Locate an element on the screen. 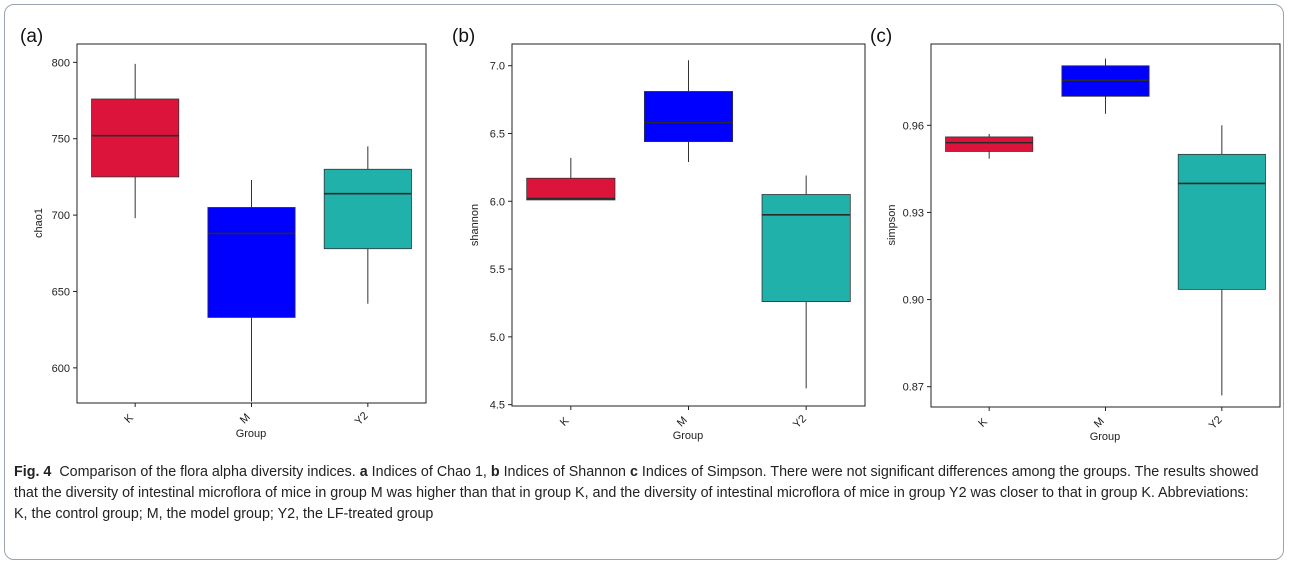  y-tick-label: 0.93 is located at coordinates (913, 213).